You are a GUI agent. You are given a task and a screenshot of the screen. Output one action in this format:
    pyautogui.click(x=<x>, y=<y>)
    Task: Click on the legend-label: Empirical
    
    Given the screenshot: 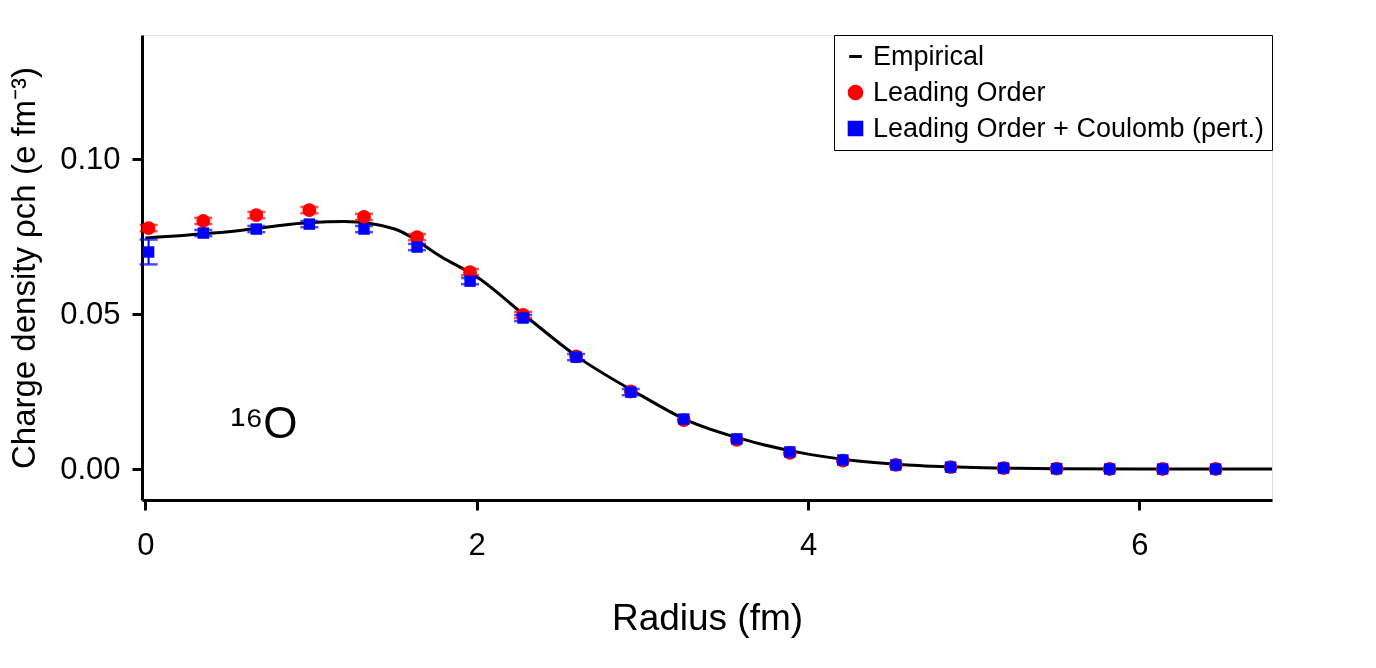 What is the action you would take?
    pyautogui.click(x=929, y=55)
    